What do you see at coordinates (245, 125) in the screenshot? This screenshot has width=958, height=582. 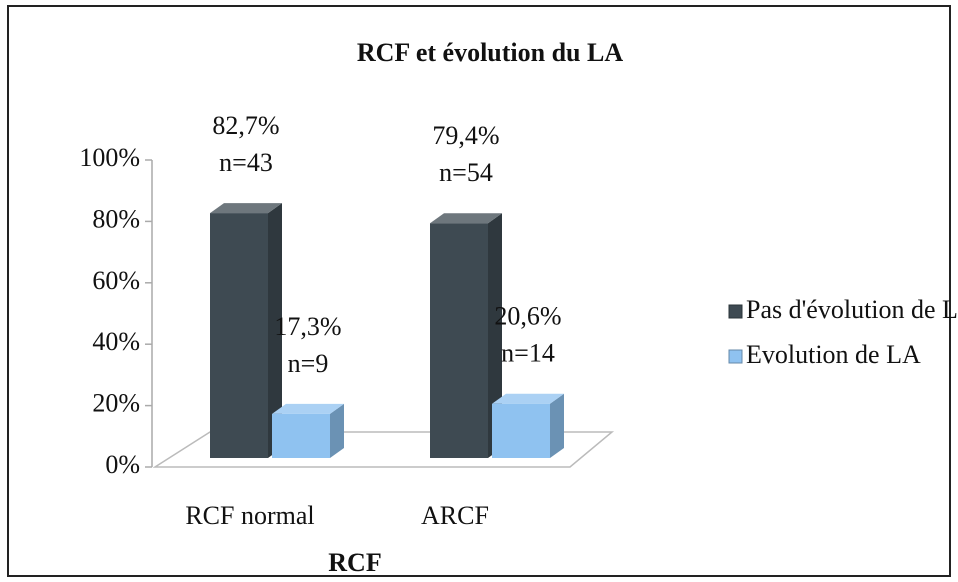 I see `data-label: 82,7%` at bounding box center [245, 125].